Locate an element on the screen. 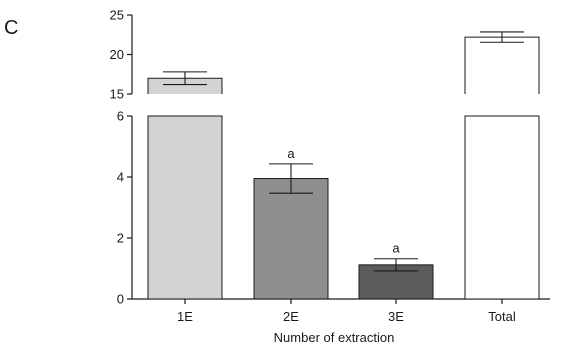 This screenshot has height=346, width=563. bar-2e is located at coordinates (291, 239).